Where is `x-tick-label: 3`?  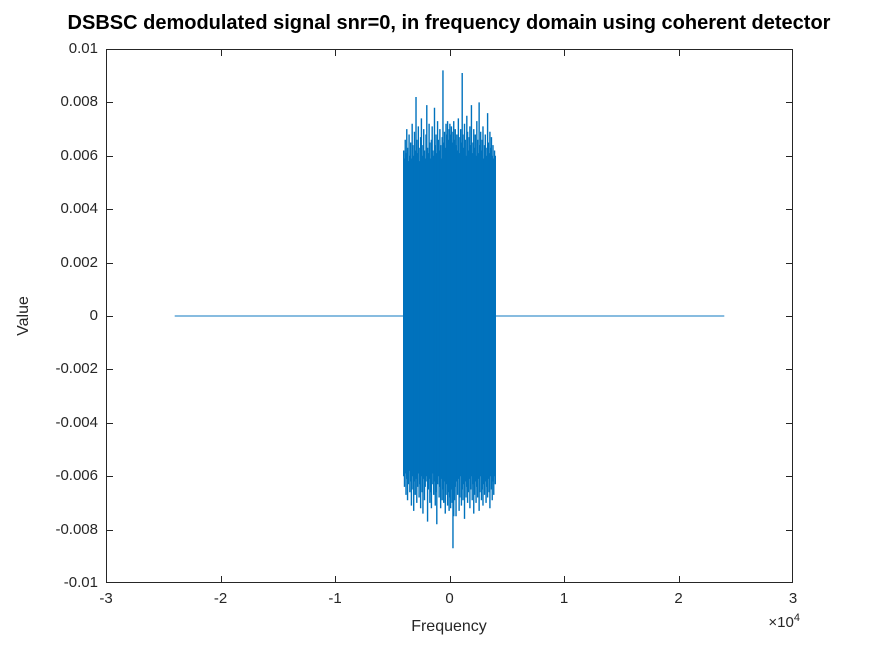 x-tick-label: 3 is located at coordinates (793, 598).